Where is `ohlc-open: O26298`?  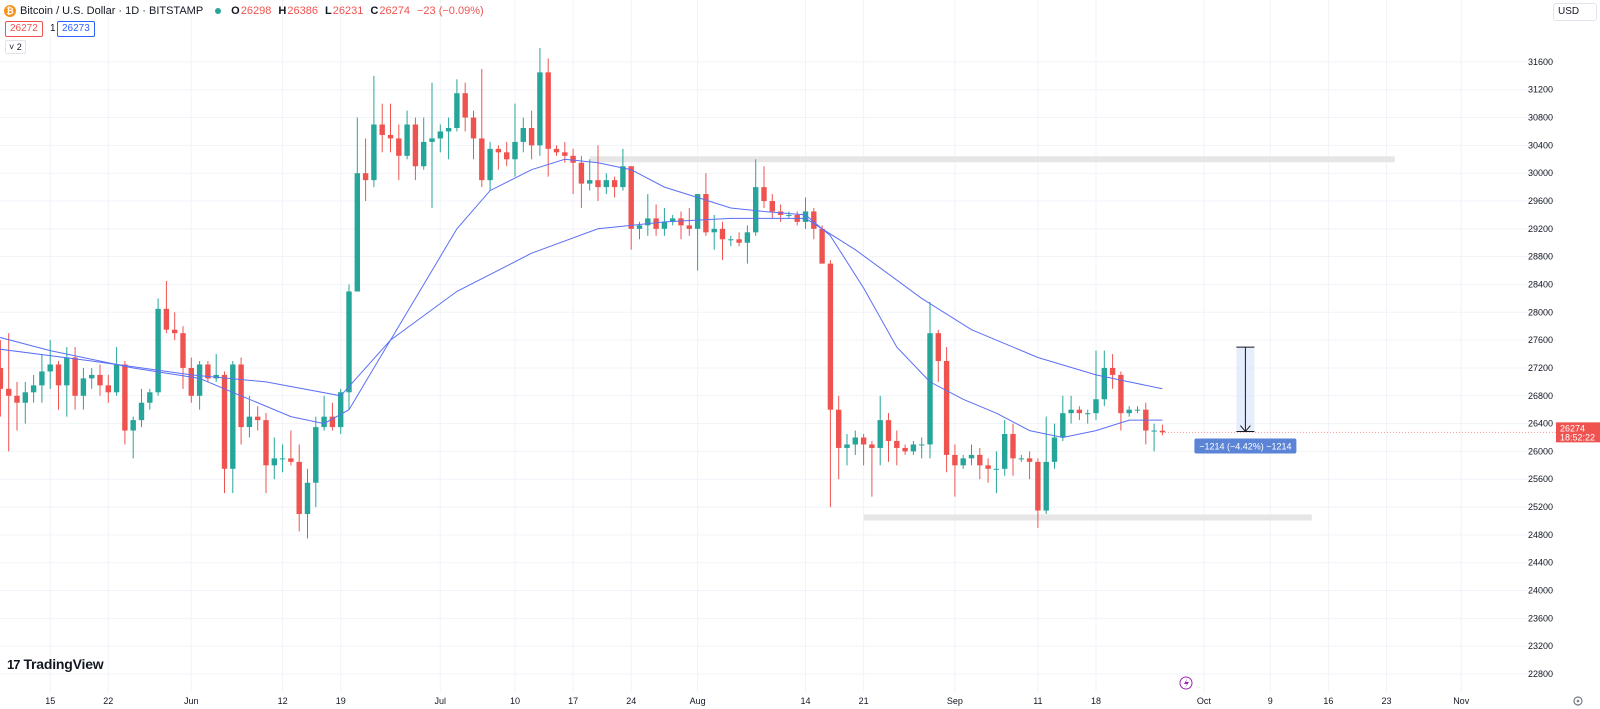 ohlc-open: O26298 is located at coordinates (251, 11).